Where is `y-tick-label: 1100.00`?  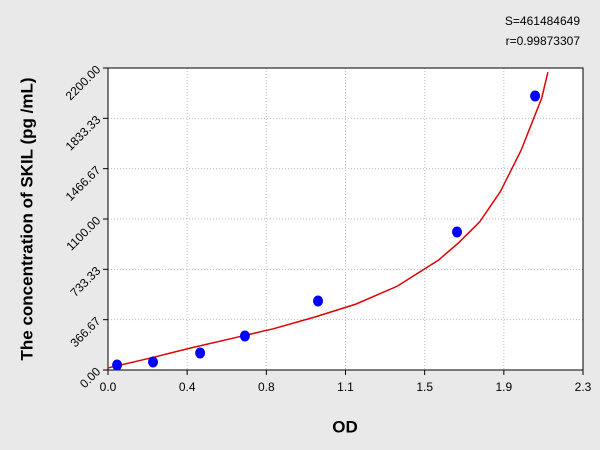
y-tick-label: 1100.00 is located at coordinates (83, 233).